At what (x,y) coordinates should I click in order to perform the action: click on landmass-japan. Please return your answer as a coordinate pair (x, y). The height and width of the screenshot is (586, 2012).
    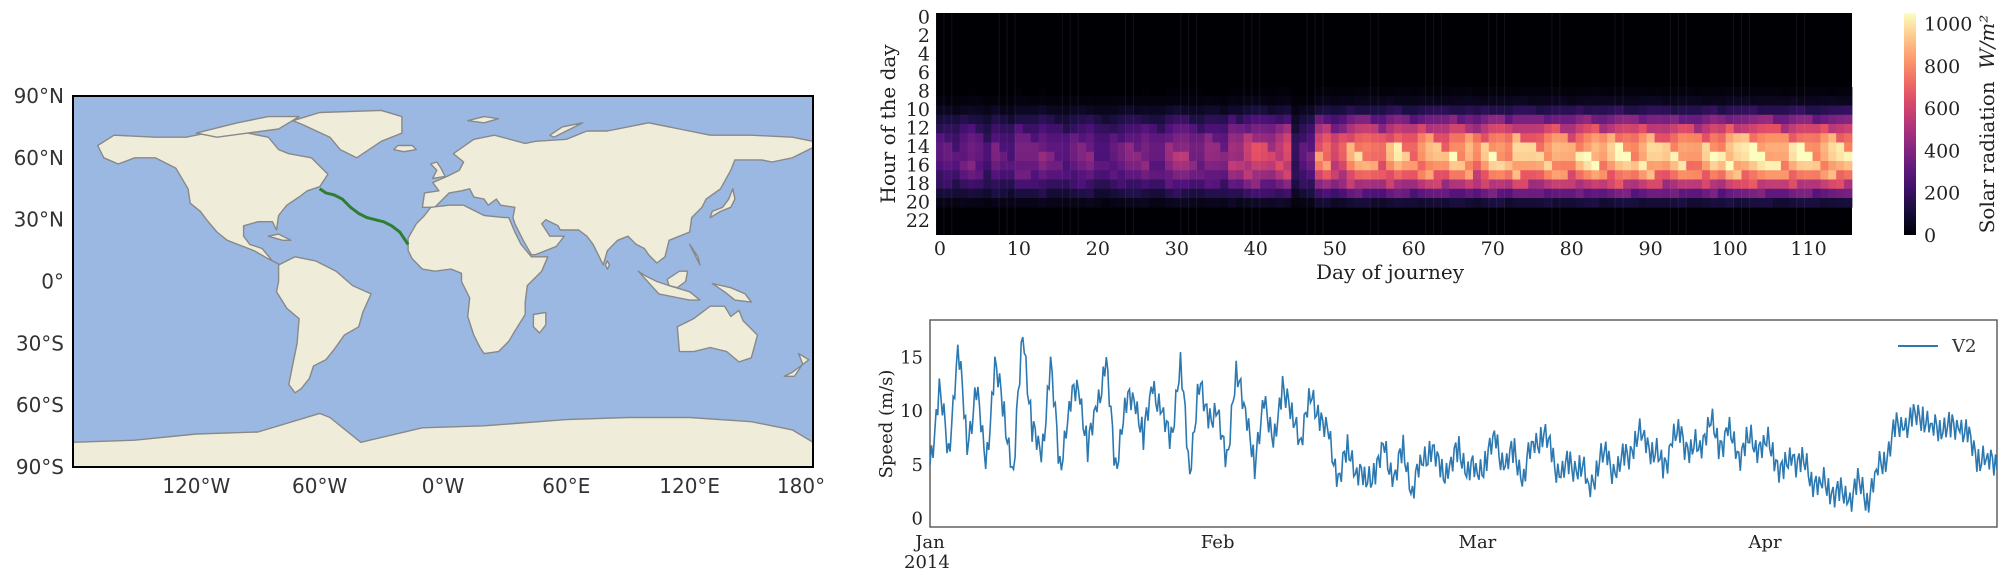
    Looking at the image, I should click on (722, 203).